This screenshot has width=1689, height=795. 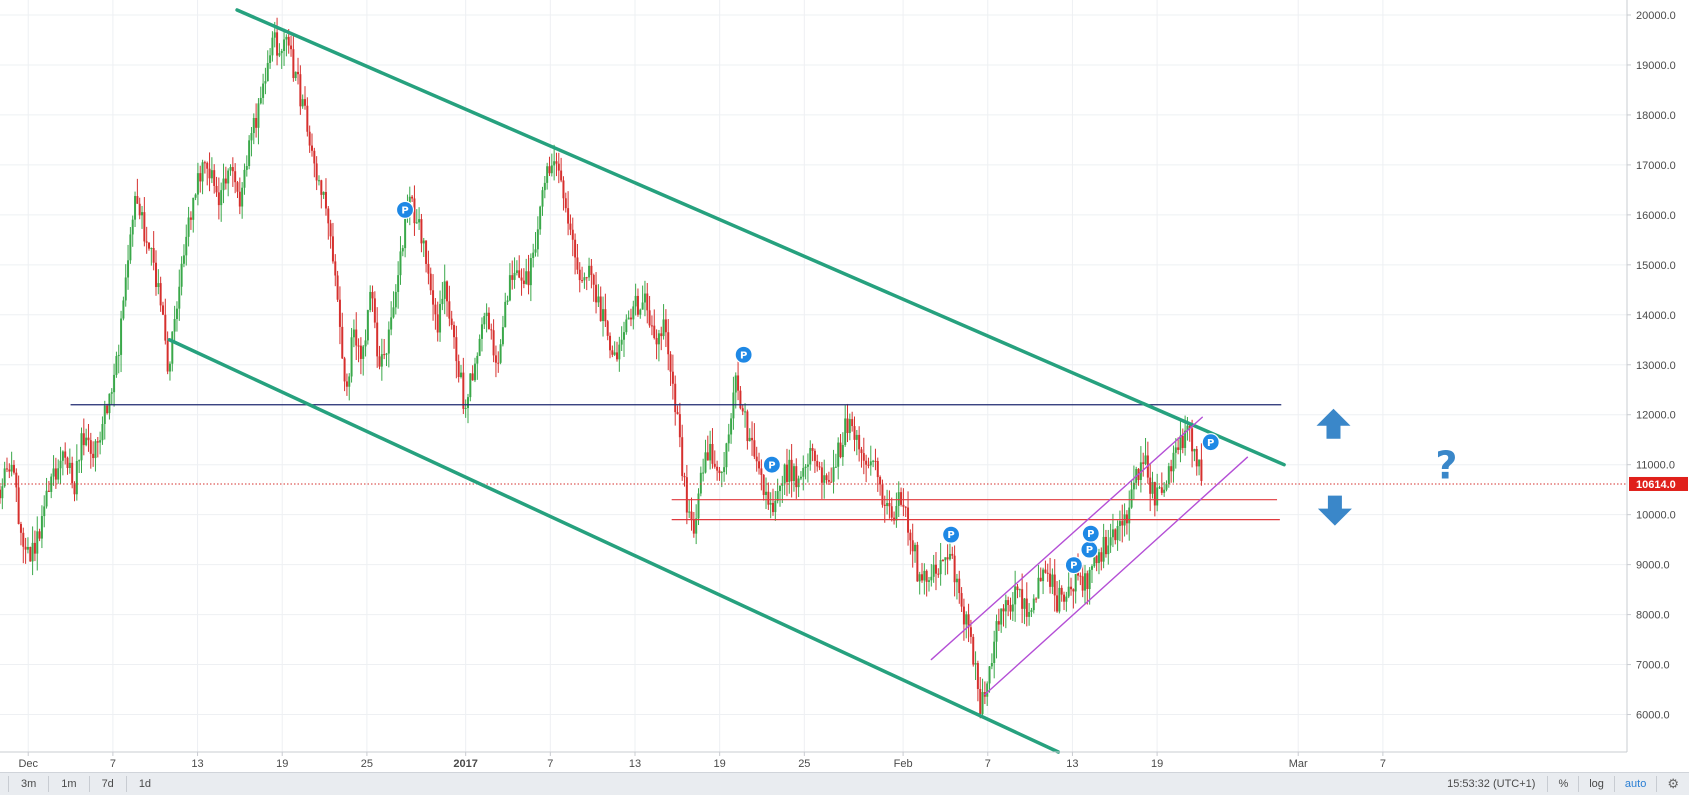 I want to click on timeframe-1d-button: 1d, so click(x=144, y=784).